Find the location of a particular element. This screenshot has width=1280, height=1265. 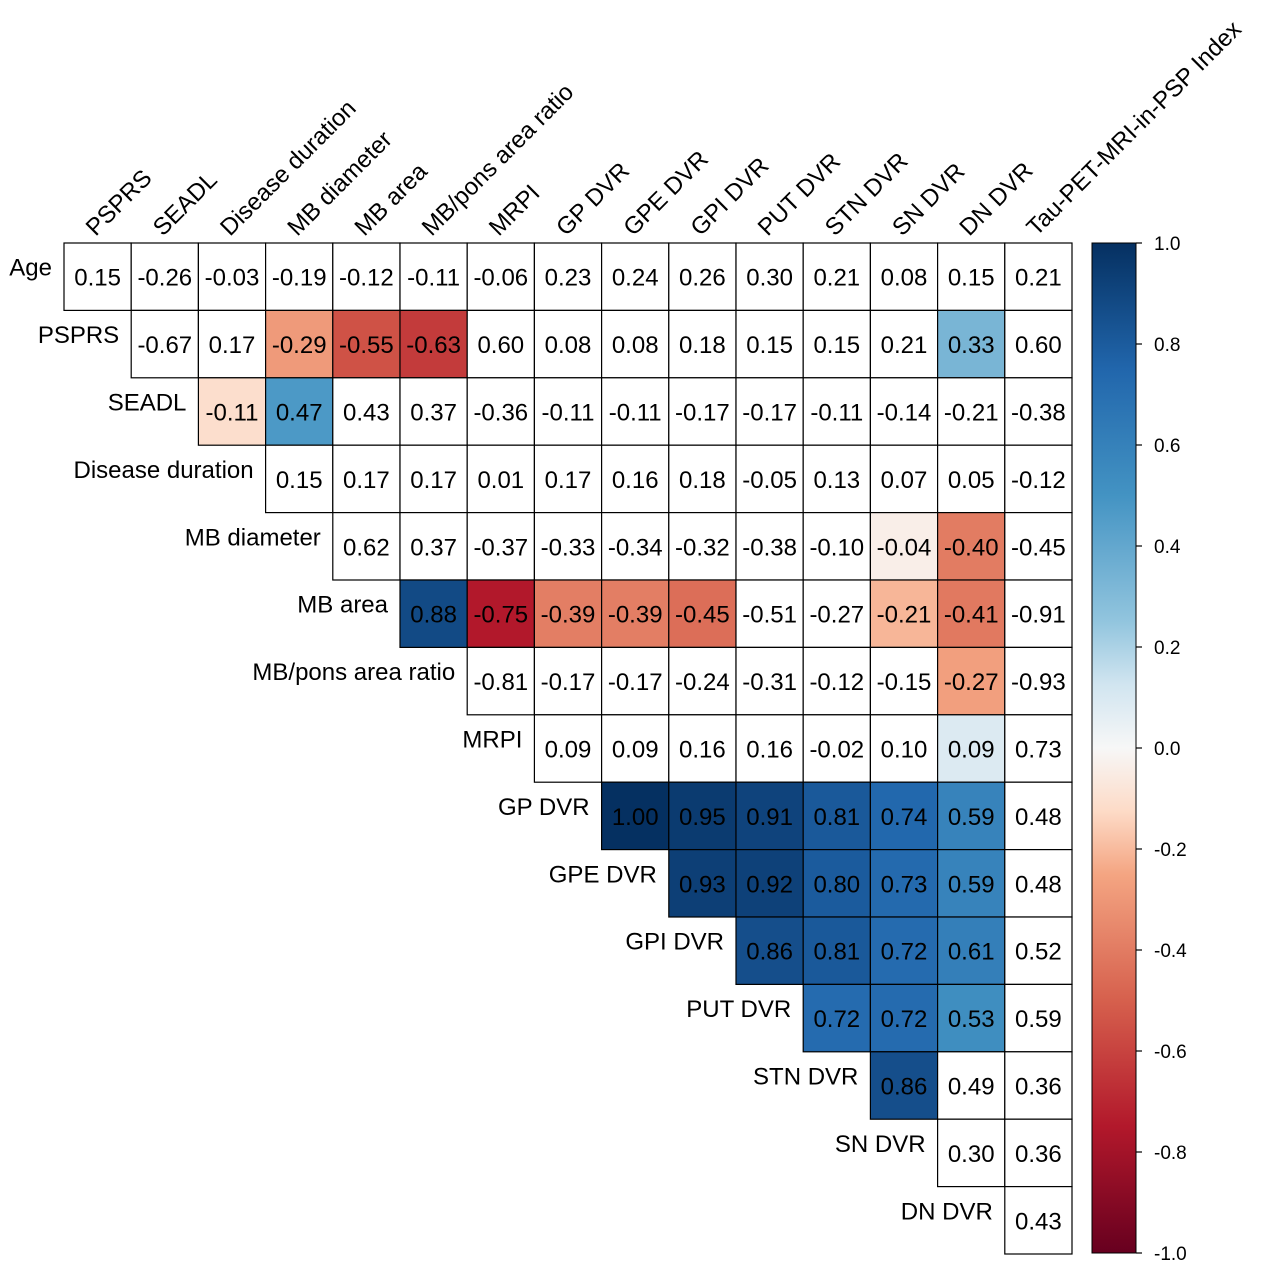

heatmap-cell: 0.13 is located at coordinates (837, 479).